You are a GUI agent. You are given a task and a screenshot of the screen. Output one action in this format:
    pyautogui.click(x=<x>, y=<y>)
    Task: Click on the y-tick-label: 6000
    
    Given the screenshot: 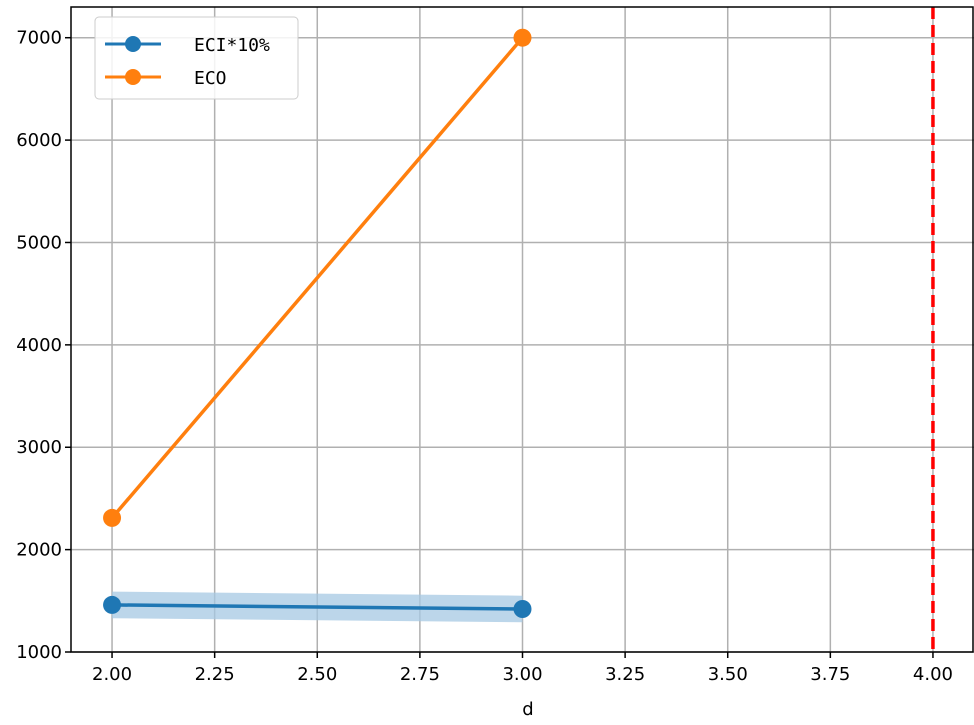 What is the action you would take?
    pyautogui.click(x=39, y=140)
    